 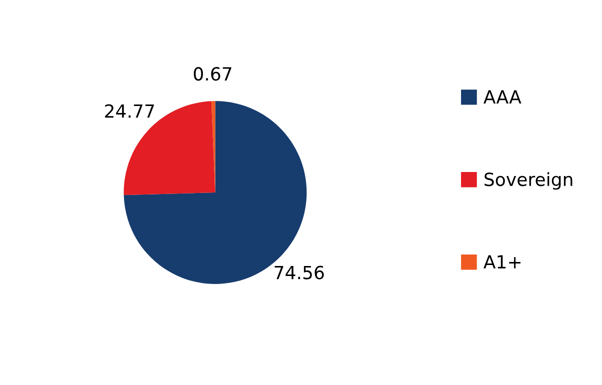 I want to click on data-label: 74.56, so click(x=299, y=273).